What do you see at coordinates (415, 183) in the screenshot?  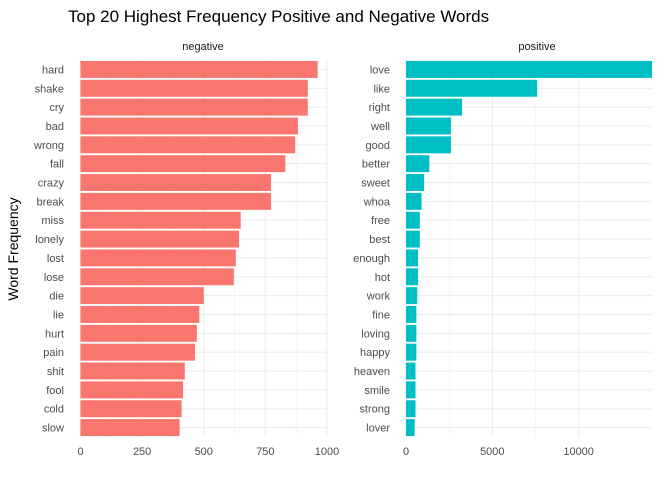 I see `bar-sweet` at bounding box center [415, 183].